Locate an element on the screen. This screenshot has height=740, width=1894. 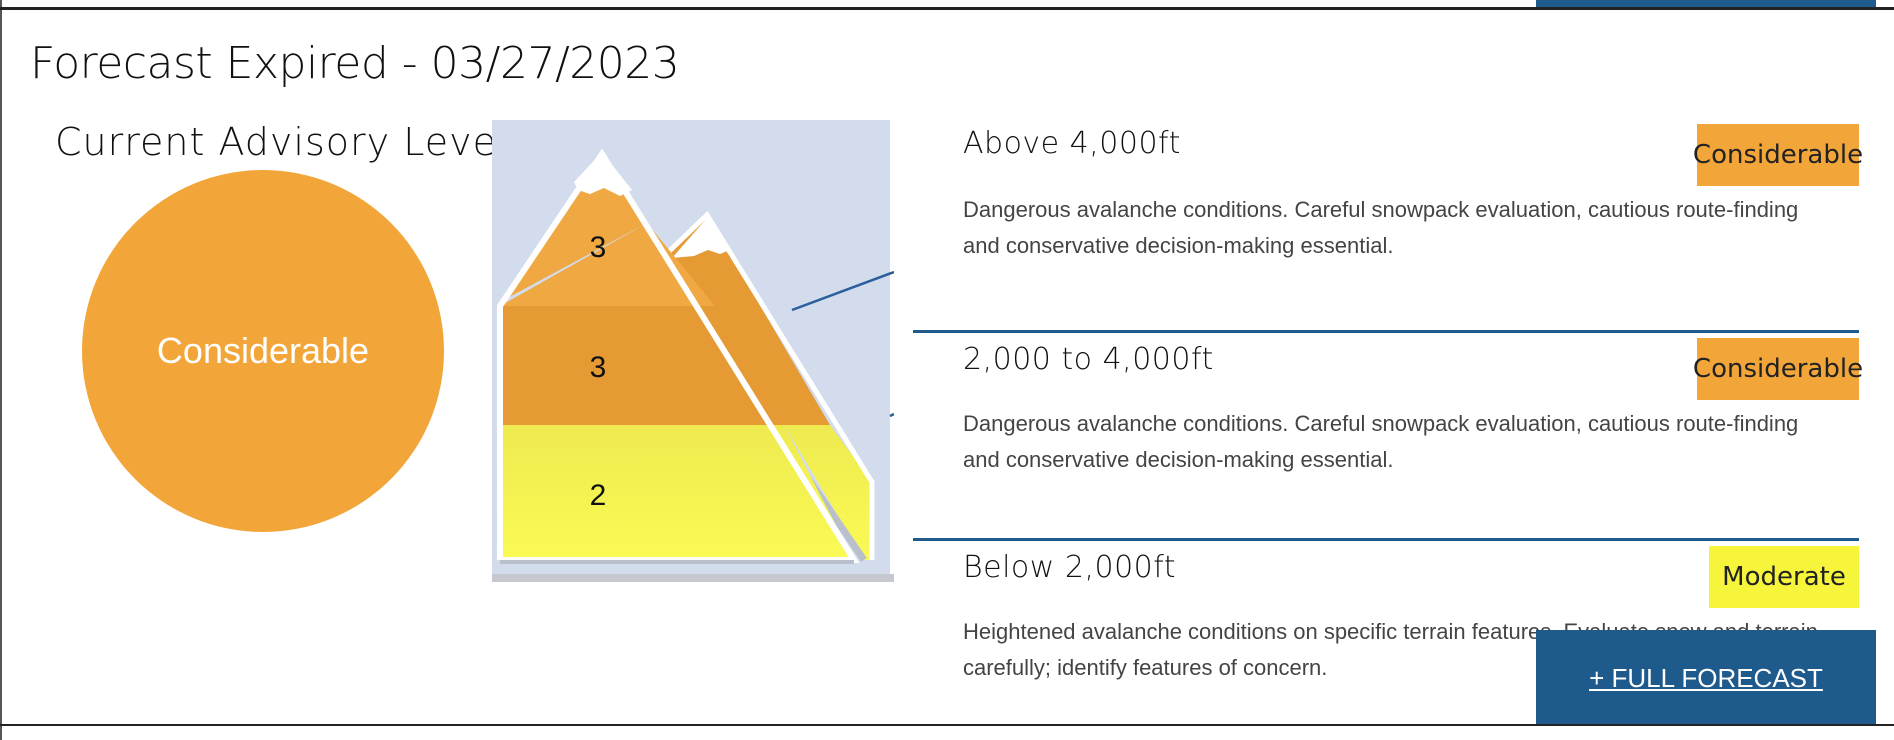
elevation-pyramid-graphic: 3 3 2 is located at coordinates (693, 351).